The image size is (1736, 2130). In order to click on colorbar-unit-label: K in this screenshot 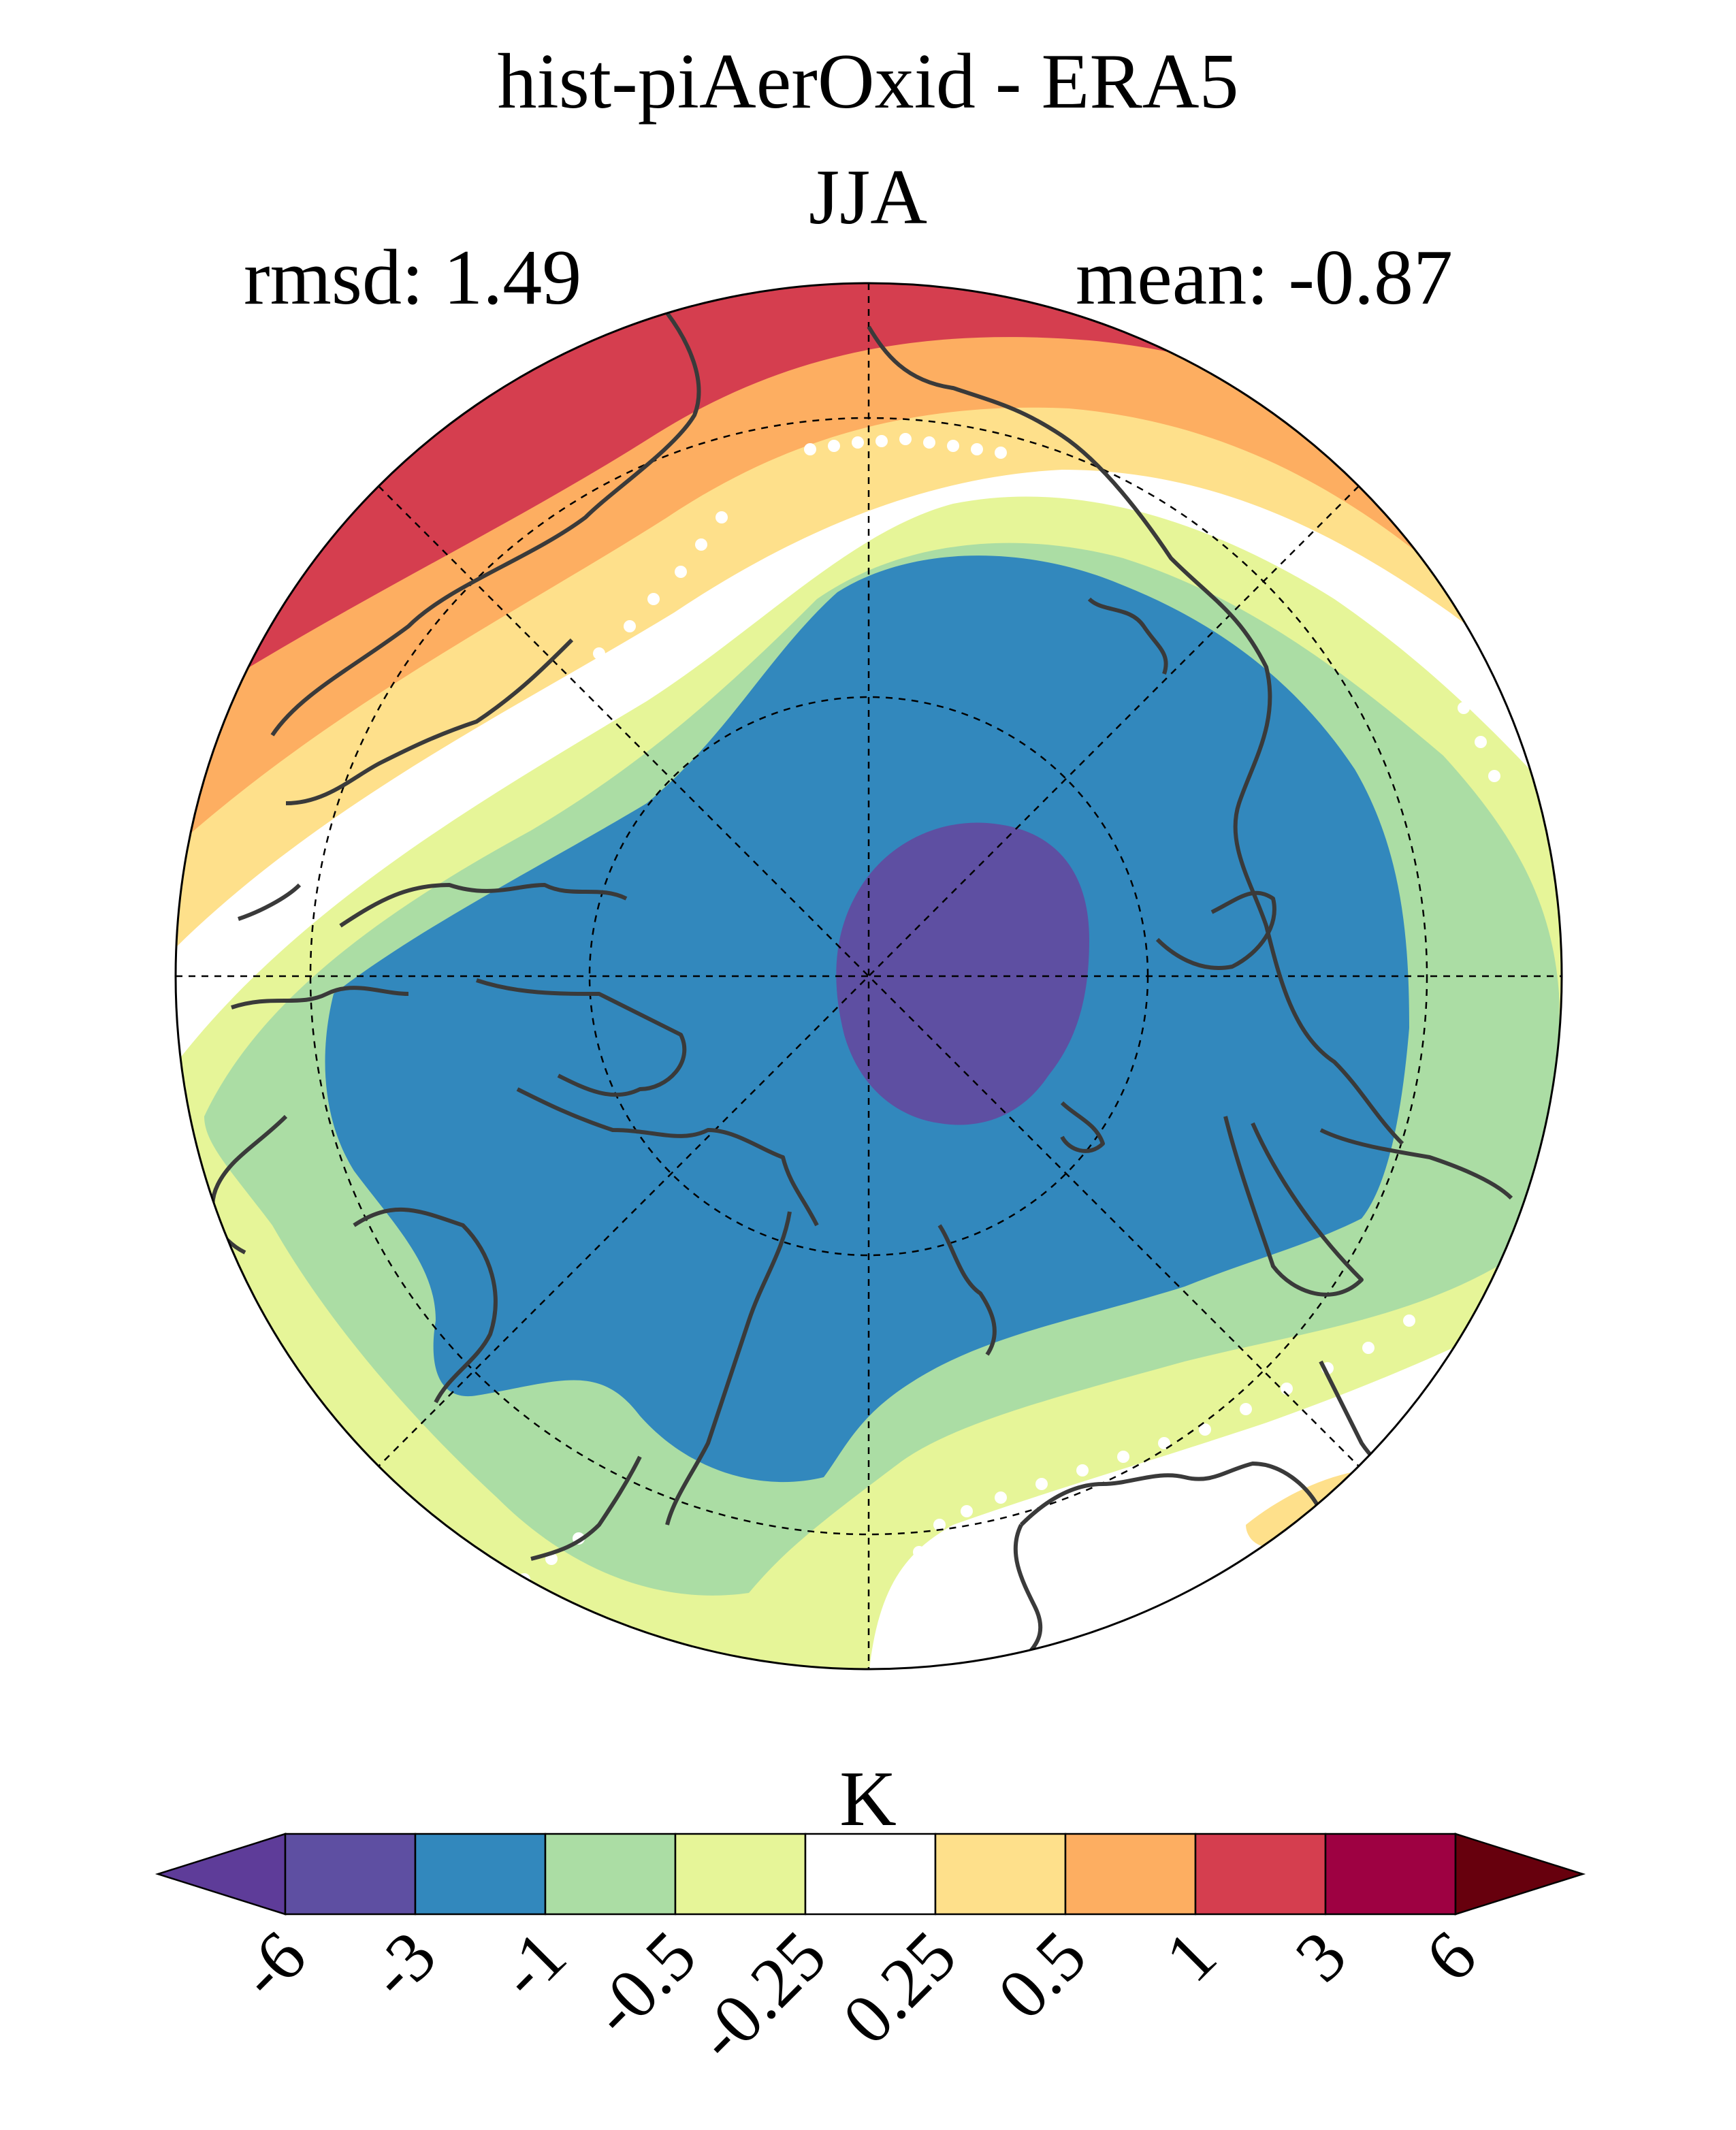, I will do `click(868, 1799)`.